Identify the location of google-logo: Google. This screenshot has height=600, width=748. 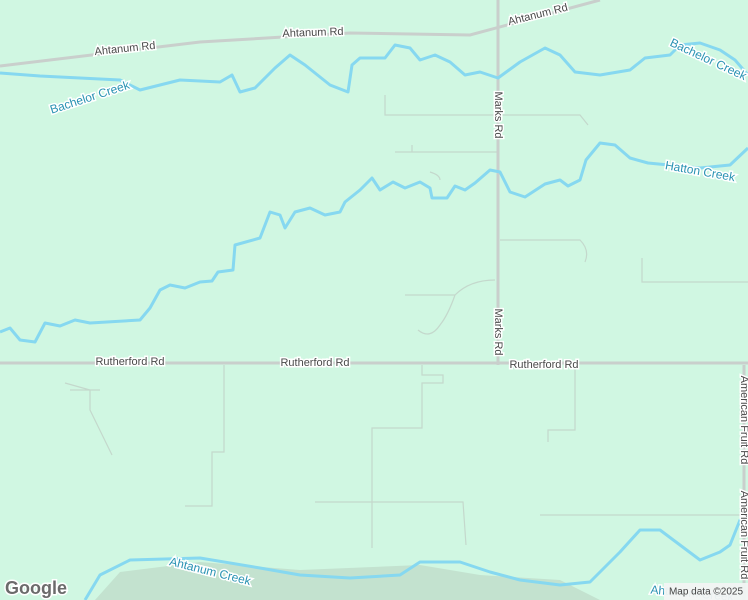
(36, 587).